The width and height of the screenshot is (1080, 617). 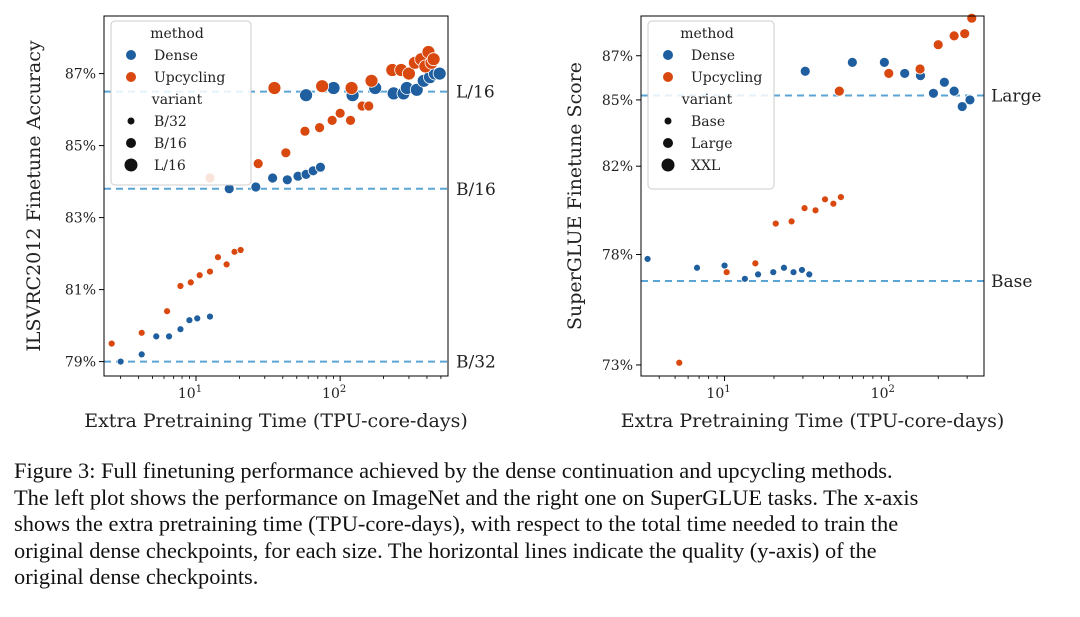 I want to click on x-axis-label: Extra Pretraining Time (TPU-core-days), so click(x=276, y=421).